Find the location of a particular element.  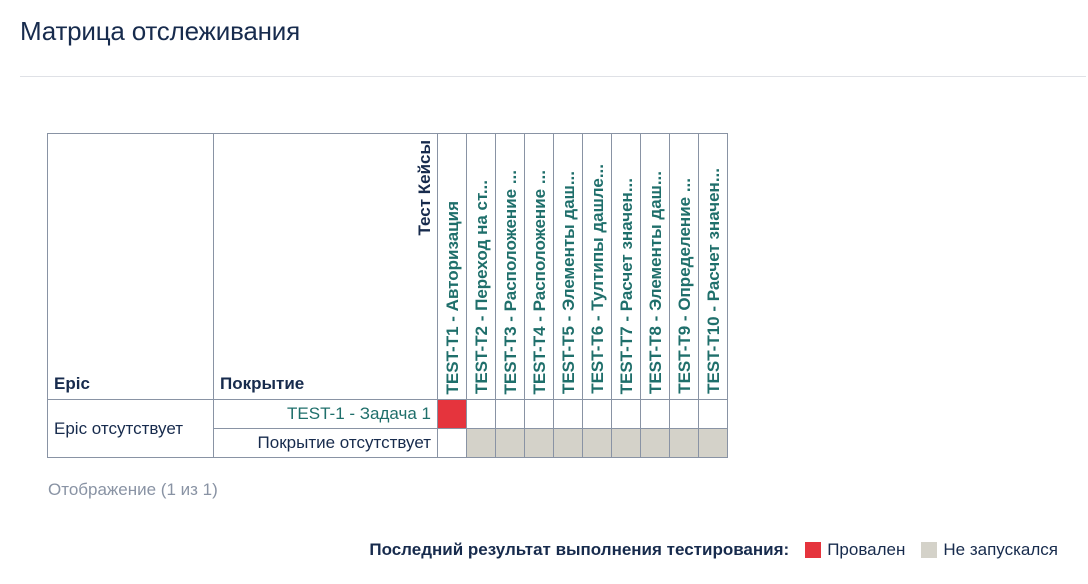

matrix-row-1: Epic отсутствует TEST-1 - Задача 1 is located at coordinates (387, 428).